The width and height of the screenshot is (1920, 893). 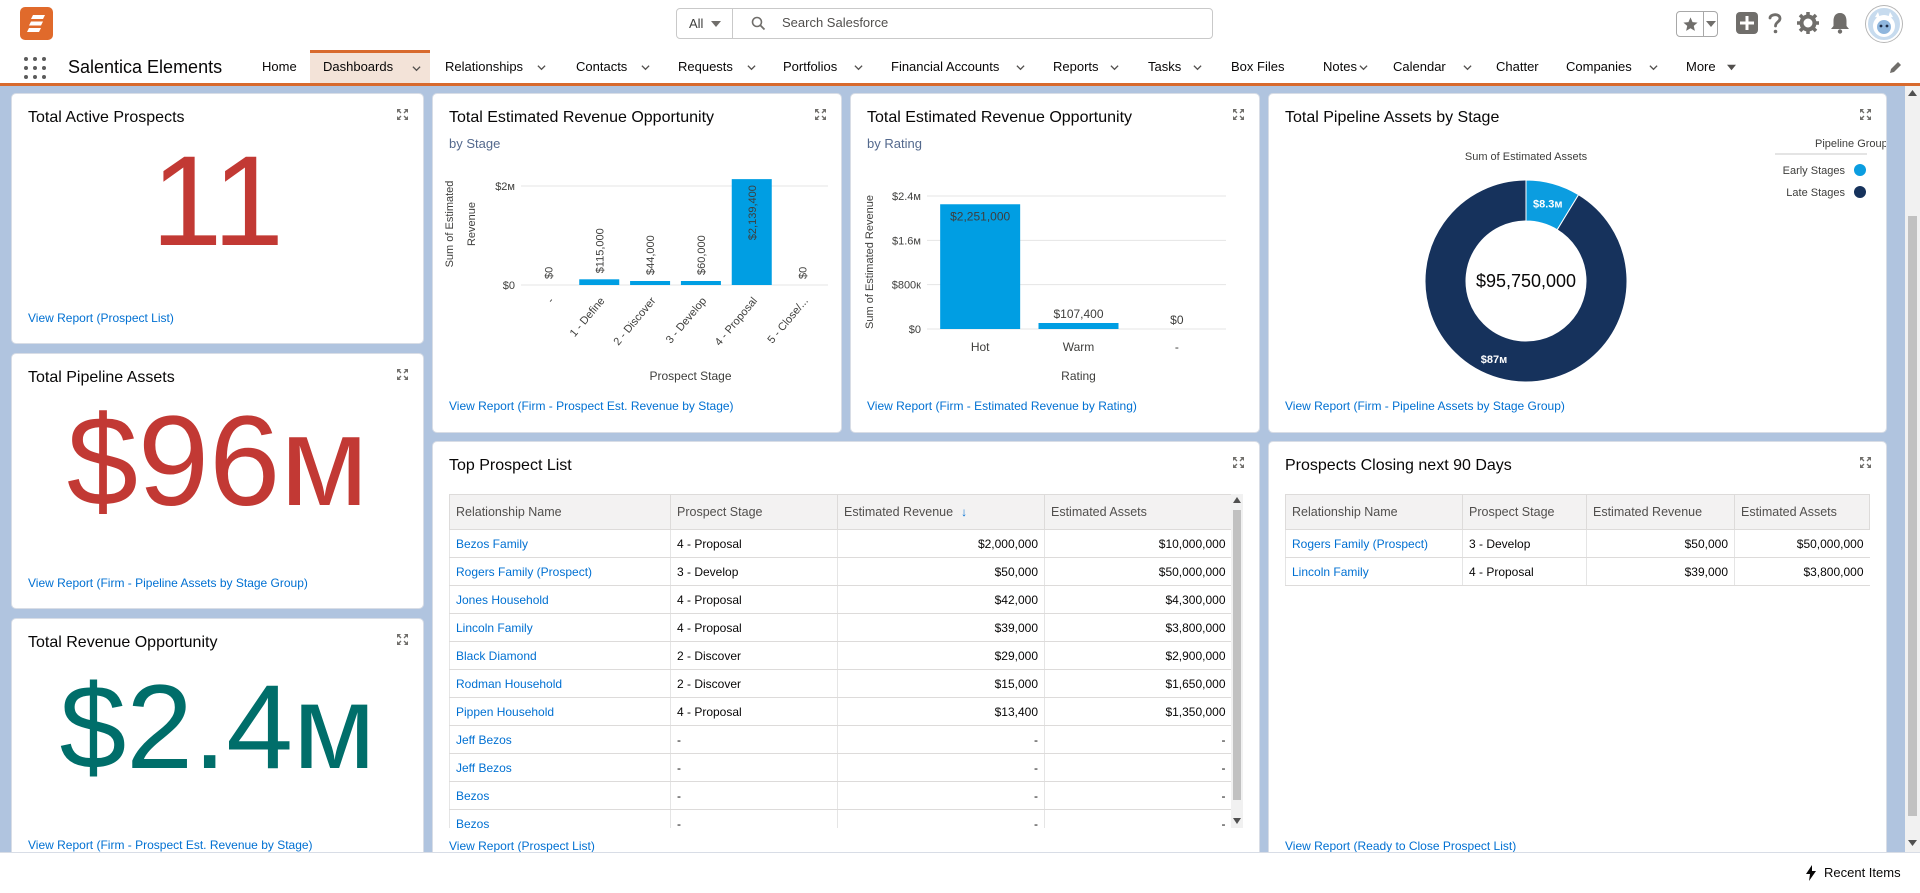 What do you see at coordinates (754, 683) in the screenshot?
I see `table-cell: 2 - Discover` at bounding box center [754, 683].